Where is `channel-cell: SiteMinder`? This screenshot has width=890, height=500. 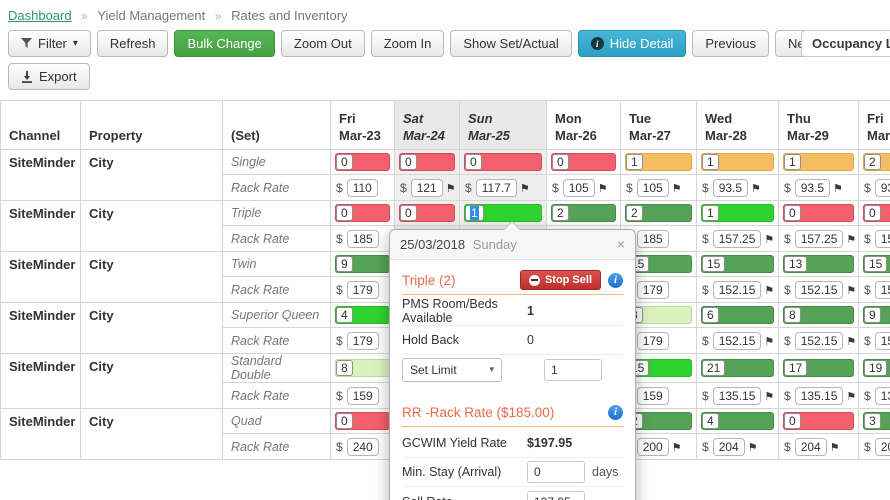
channel-cell: SiteMinder is located at coordinates (40, 226).